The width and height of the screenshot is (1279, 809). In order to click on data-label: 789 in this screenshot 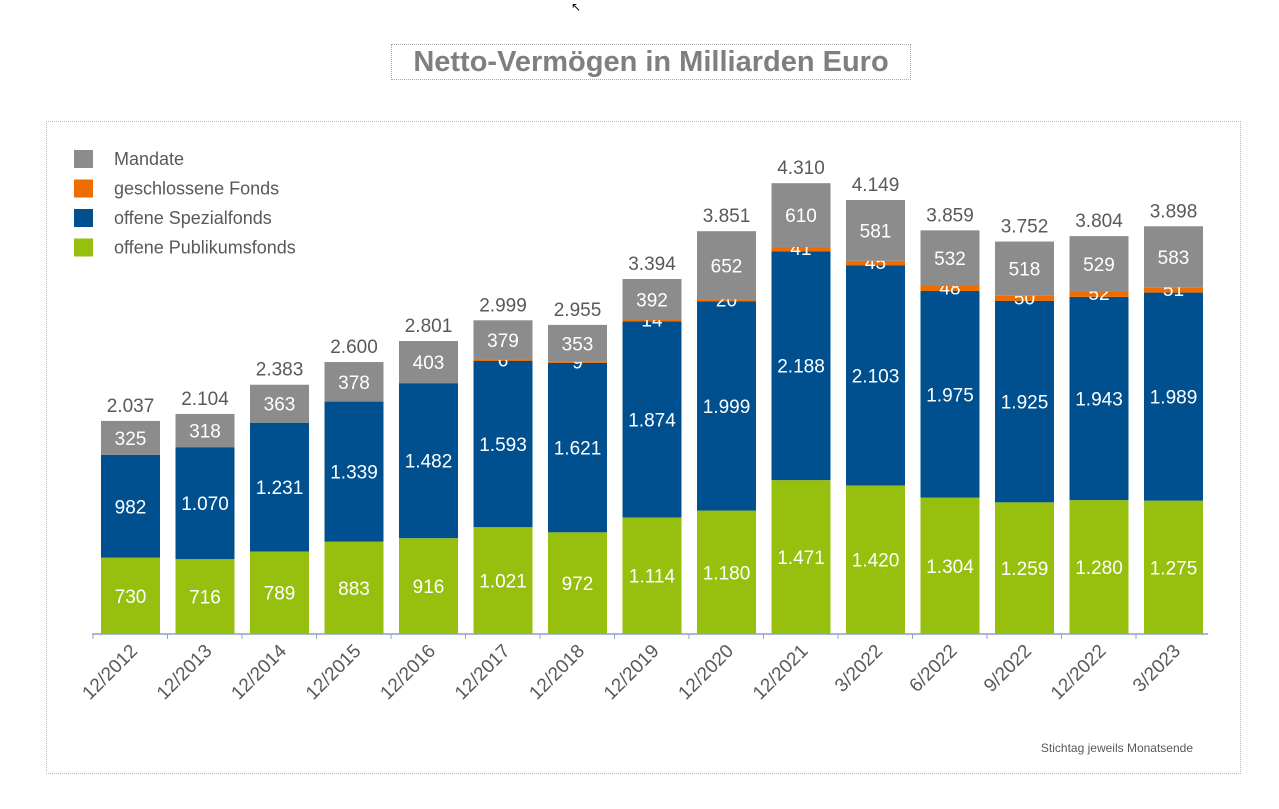, I will do `click(280, 594)`.